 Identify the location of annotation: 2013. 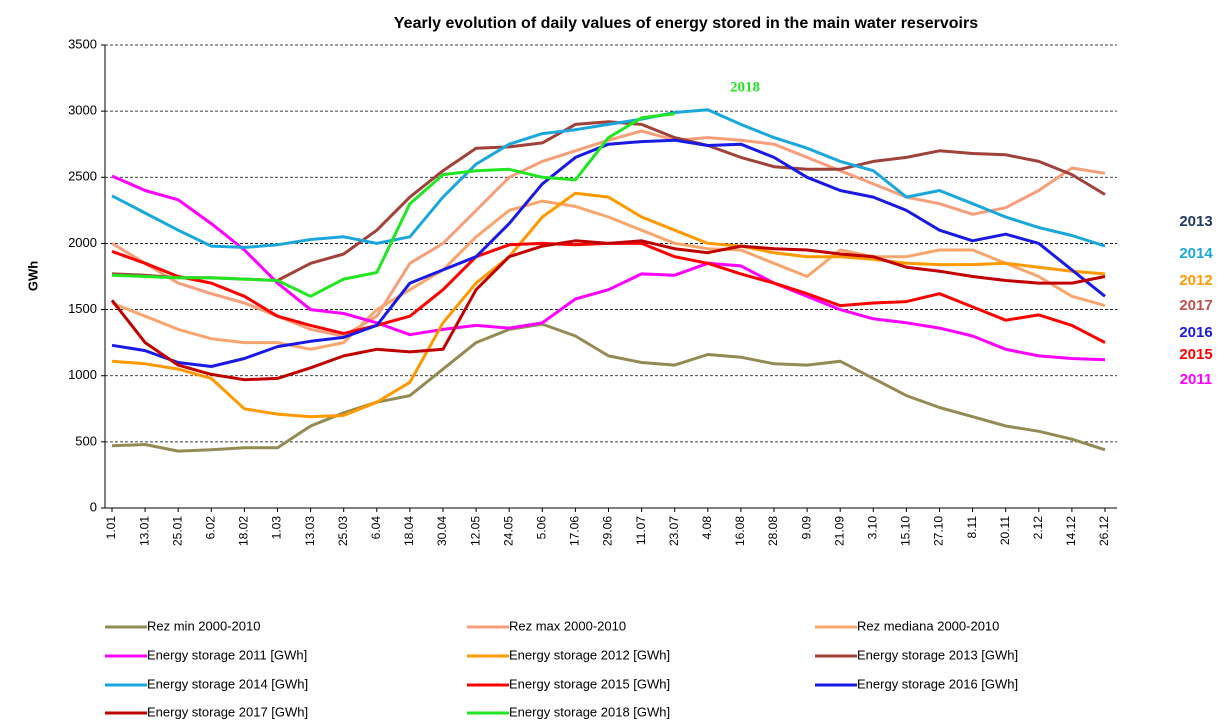
(1195, 221).